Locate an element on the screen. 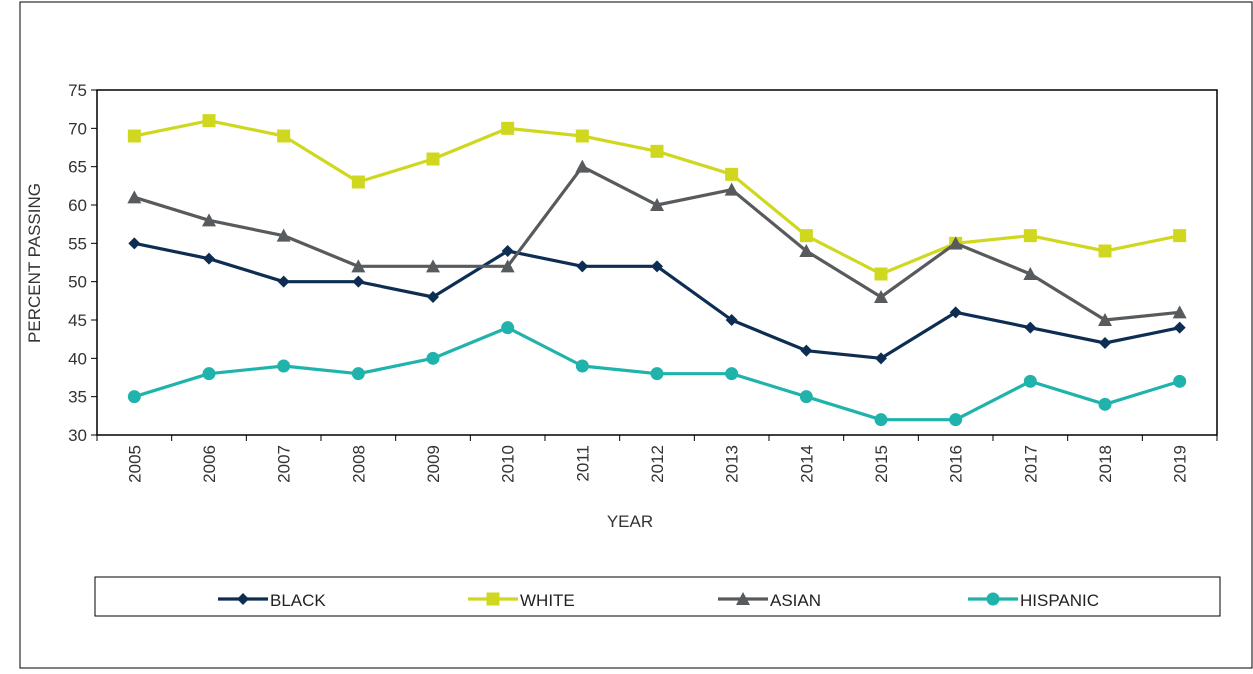 This screenshot has height=674, width=1253. x-tick-label: 2015 is located at coordinates (881, 464).